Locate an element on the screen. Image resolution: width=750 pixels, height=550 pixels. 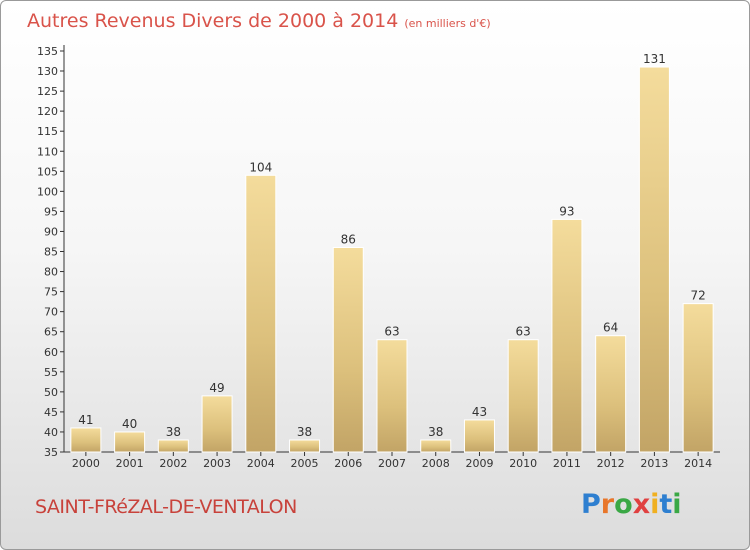
x-tick-label-2009: 2009 is located at coordinates (479, 463).